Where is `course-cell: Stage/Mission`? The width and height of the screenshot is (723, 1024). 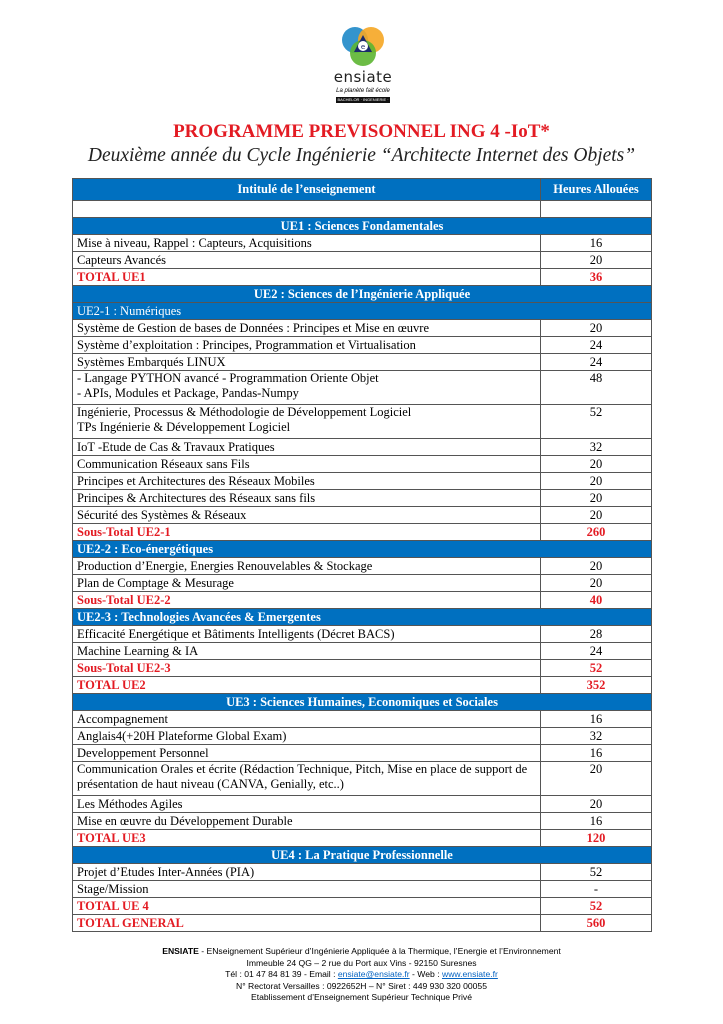 course-cell: Stage/Mission is located at coordinates (306, 889).